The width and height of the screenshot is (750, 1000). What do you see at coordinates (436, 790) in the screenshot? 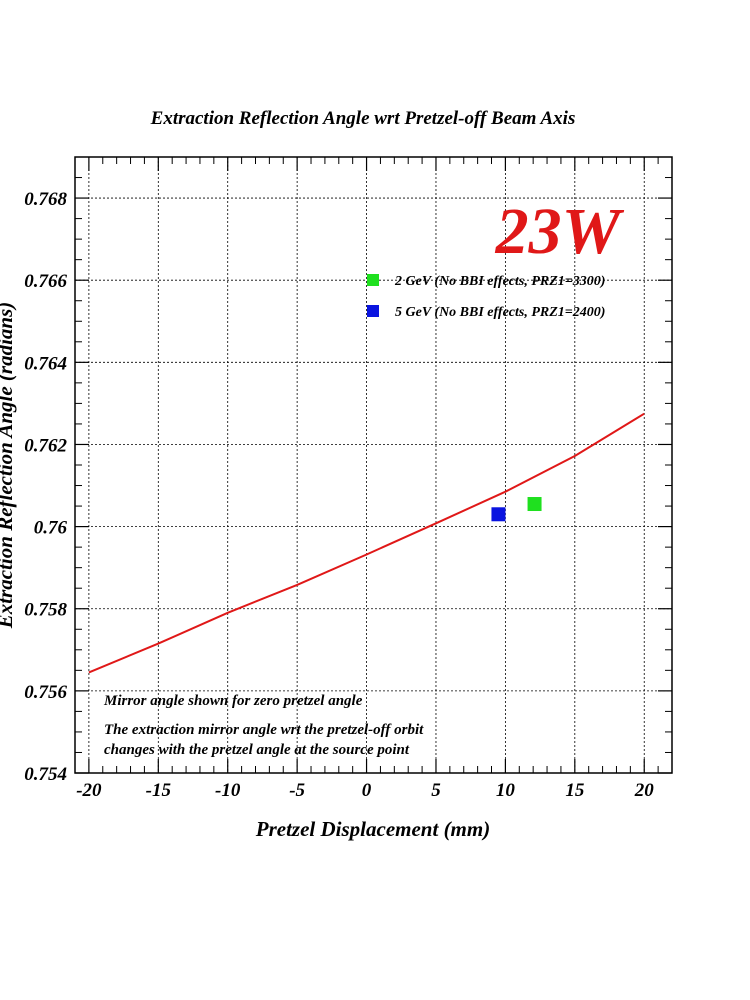
I see `x-tick-label: 5` at bounding box center [436, 790].